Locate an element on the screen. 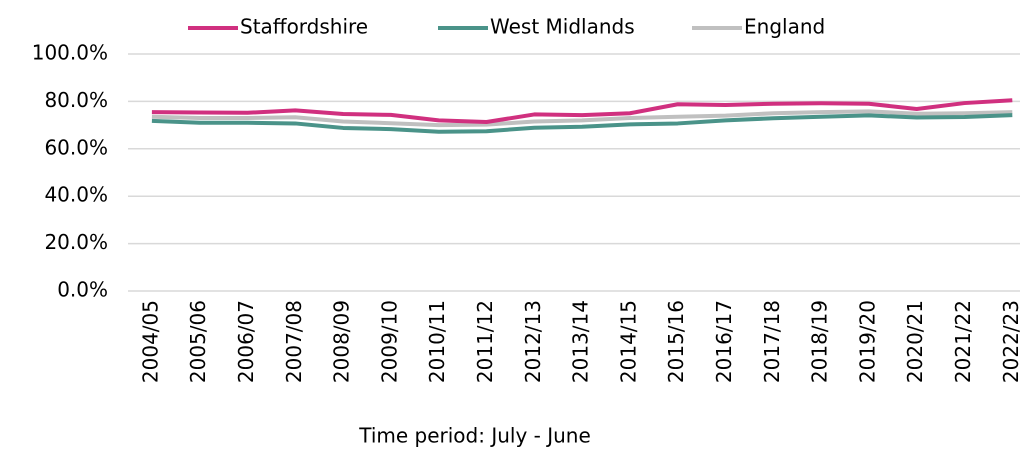 This screenshot has width=1020, height=449. x-tick-label: 2018/19 is located at coordinates (820, 341).